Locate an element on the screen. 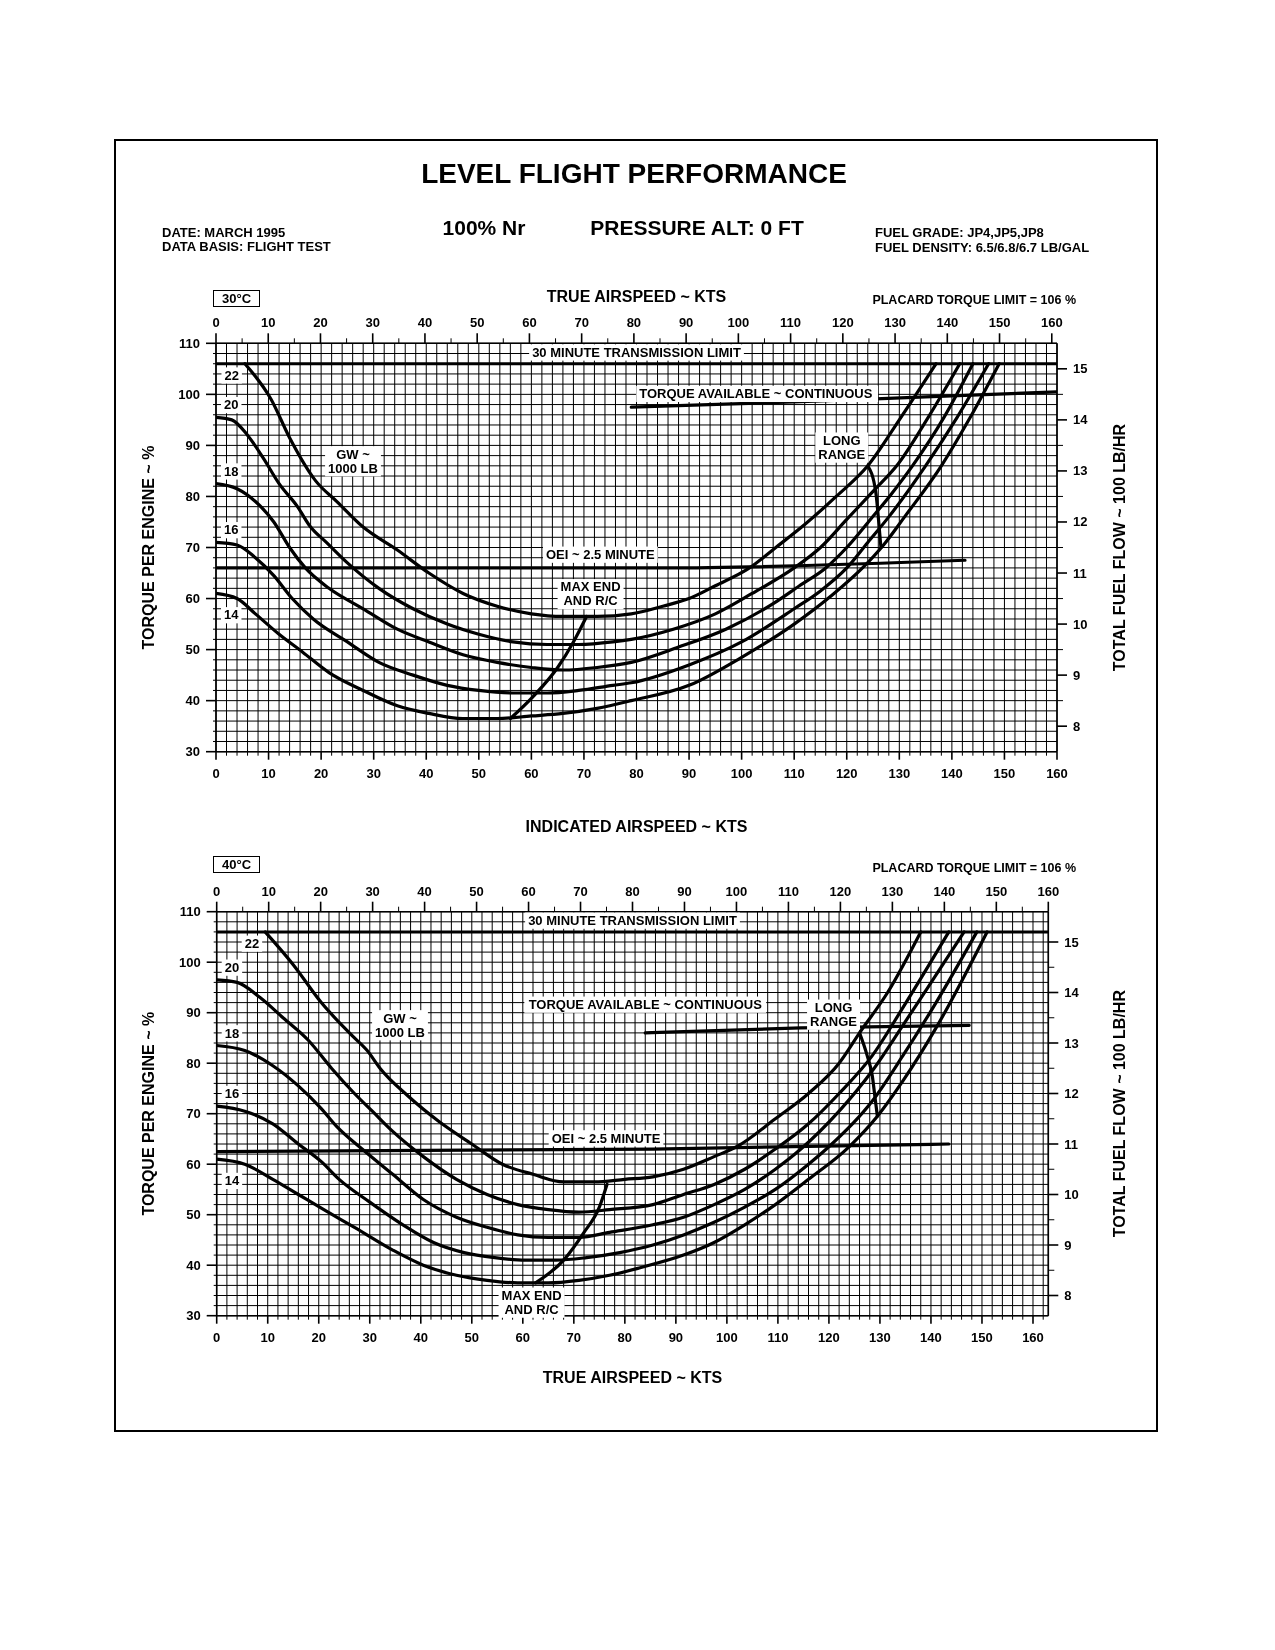 The height and width of the screenshot is (1650, 1275). y2-tick-label: 10 is located at coordinates (1080, 624).